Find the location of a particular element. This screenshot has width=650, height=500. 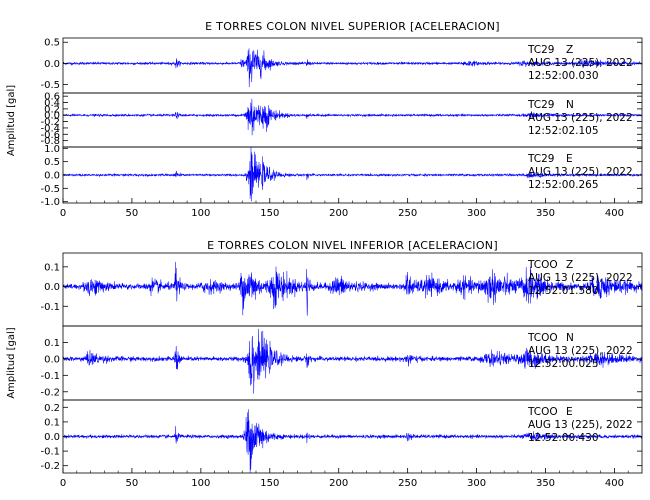

y-tick-label: 0.6 is located at coordinates (52, 97).